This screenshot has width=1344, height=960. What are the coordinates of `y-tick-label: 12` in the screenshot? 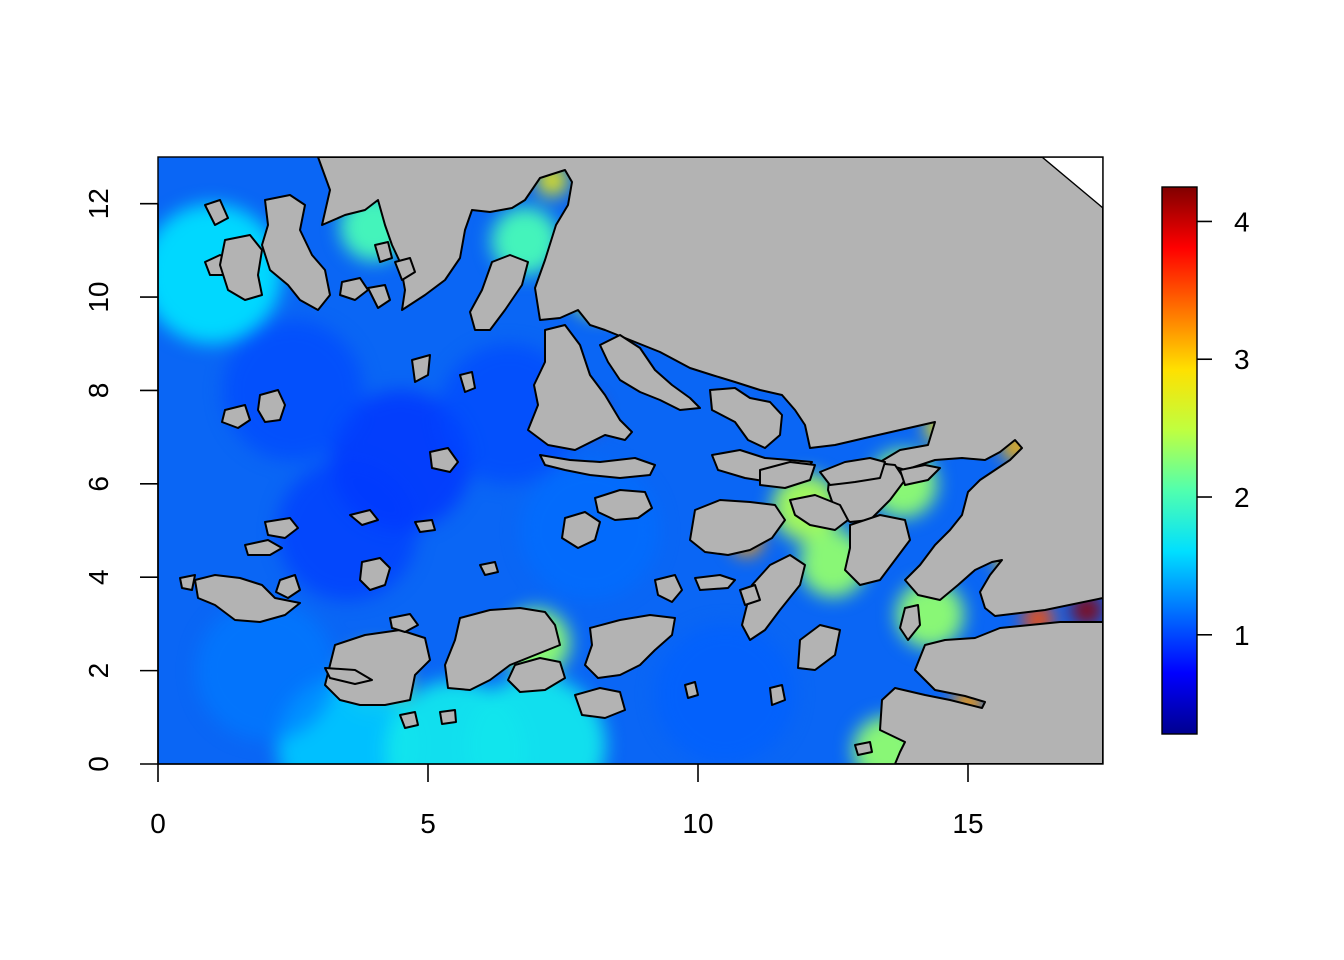 It's located at (98, 203).